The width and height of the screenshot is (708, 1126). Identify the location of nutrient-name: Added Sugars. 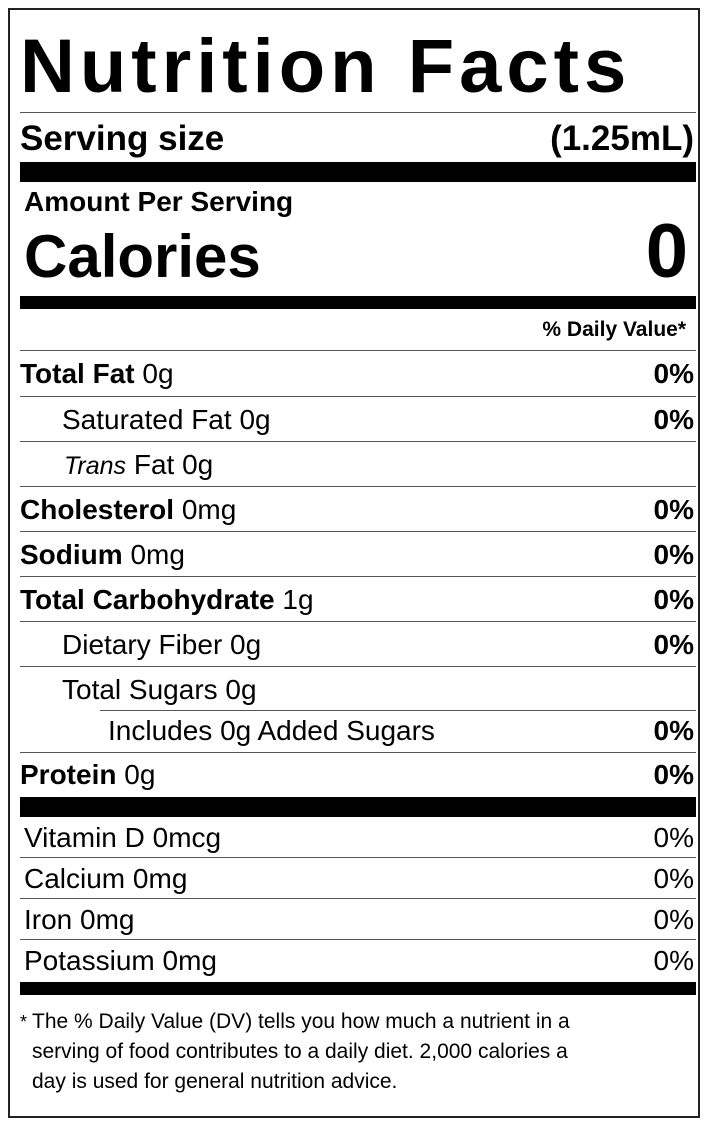
(346, 730).